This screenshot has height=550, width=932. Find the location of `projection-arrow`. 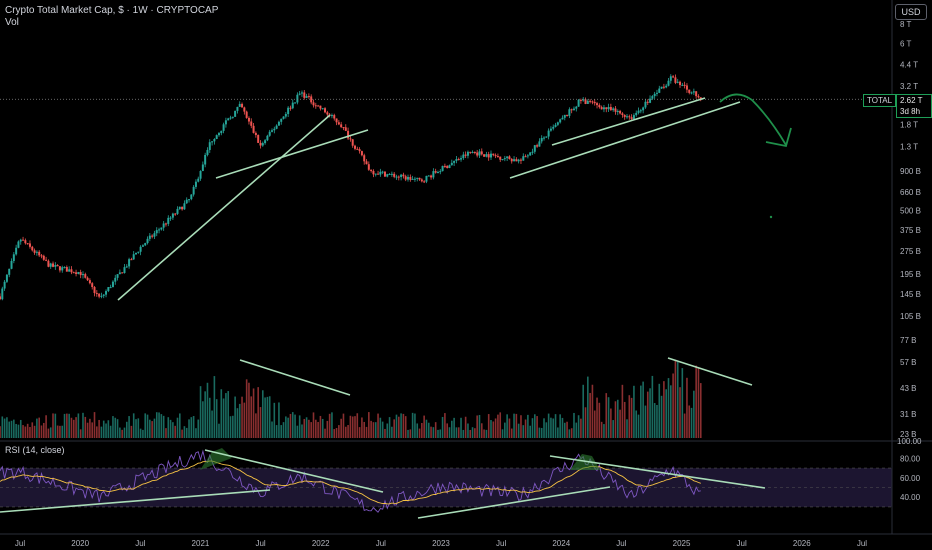

projection-arrow is located at coordinates (753, 119).